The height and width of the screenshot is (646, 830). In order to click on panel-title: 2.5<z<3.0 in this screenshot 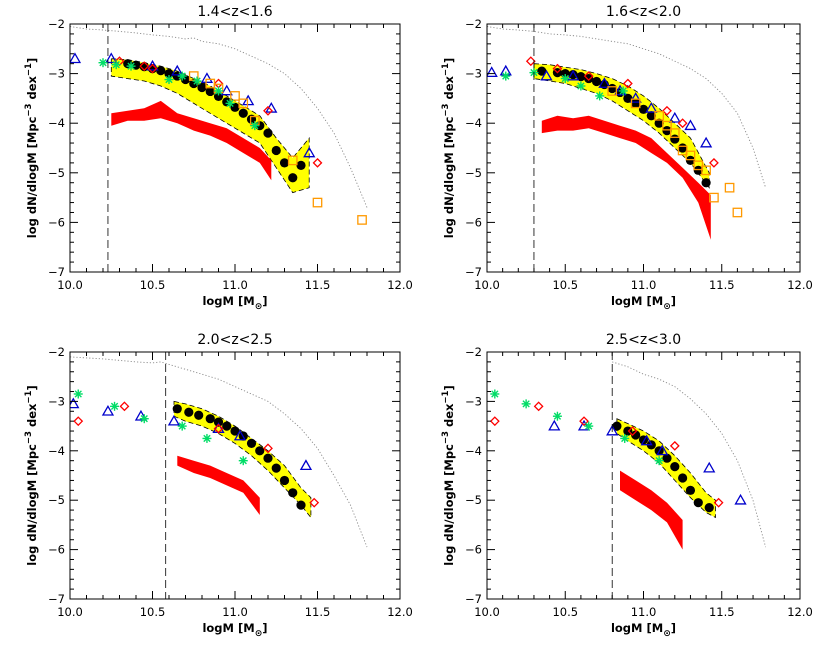, I will do `click(643, 340)`.